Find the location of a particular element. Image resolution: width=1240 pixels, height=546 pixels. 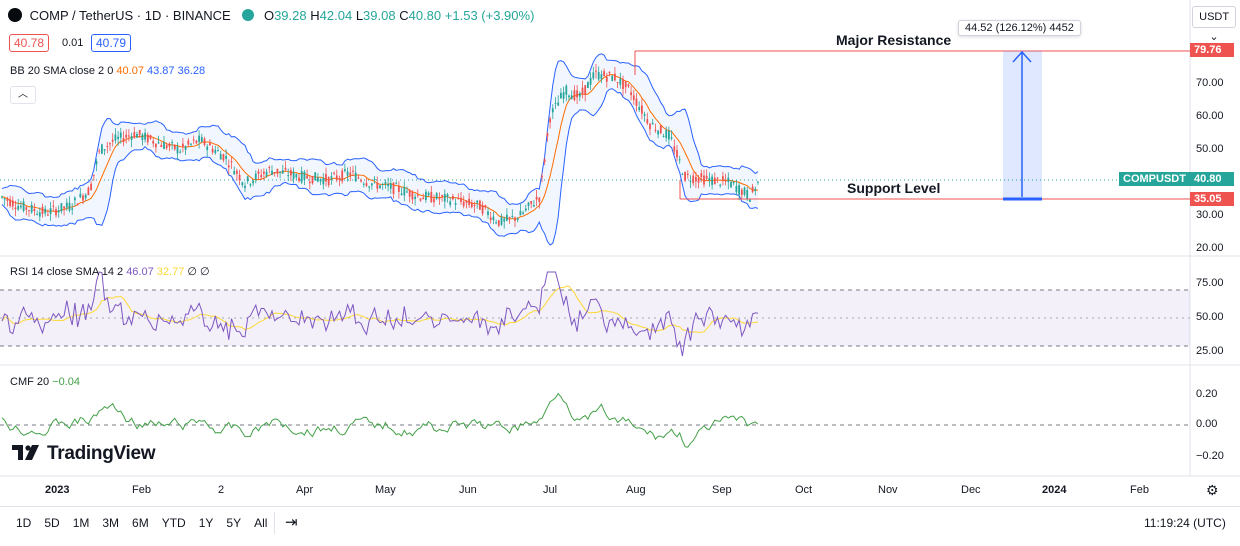

timeframe-1m: 1M is located at coordinates (81, 523).